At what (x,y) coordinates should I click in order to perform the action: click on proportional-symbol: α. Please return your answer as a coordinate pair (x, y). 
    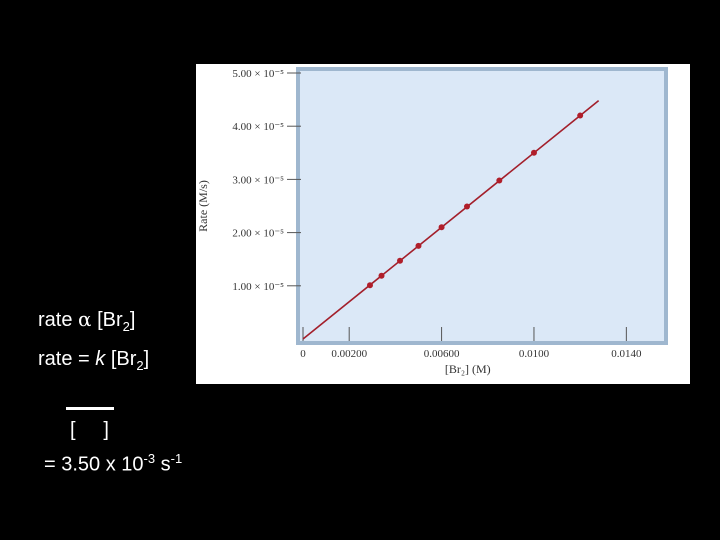
    Looking at the image, I should click on (85, 319).